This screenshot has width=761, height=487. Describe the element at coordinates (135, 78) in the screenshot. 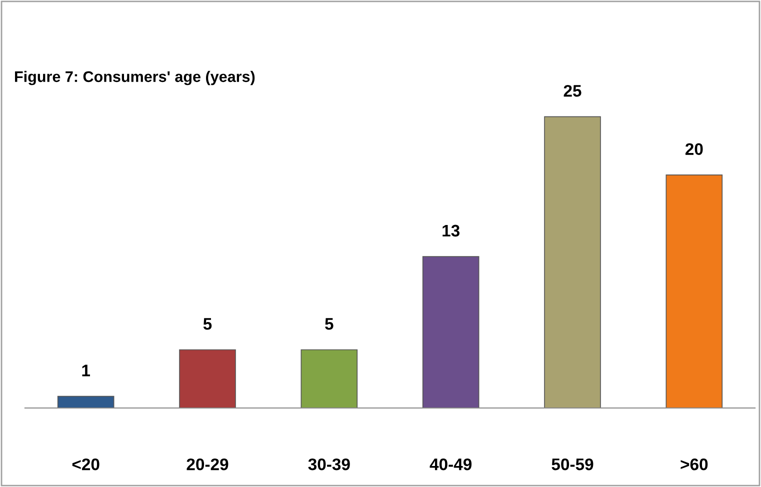

I see `chart-title: Figure 7: Consumers' age (years)` at that location.